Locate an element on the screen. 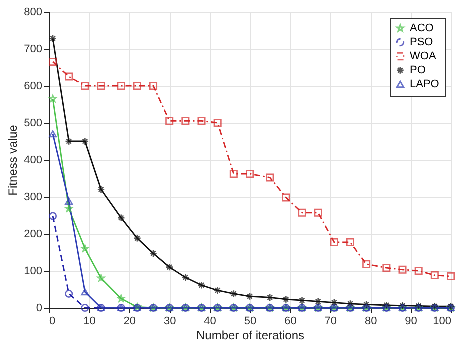 The width and height of the screenshot is (465, 345). y-axis-title: Fitness value is located at coordinates (13, 160).